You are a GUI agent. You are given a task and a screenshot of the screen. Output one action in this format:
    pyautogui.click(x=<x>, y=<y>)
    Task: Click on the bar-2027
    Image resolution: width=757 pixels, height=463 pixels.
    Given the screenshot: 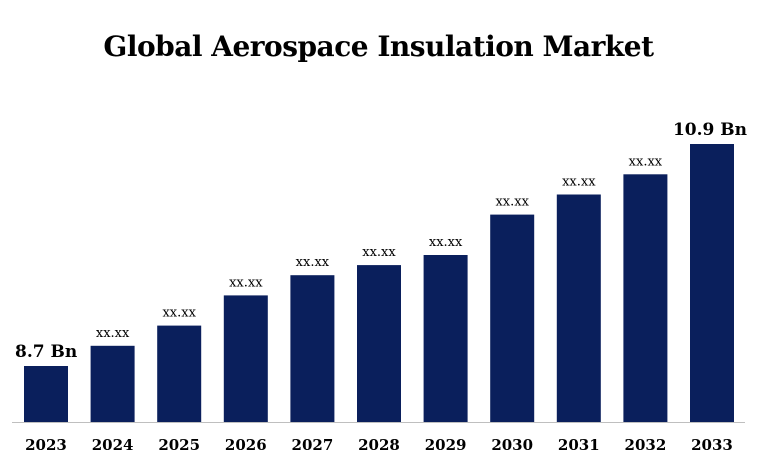 What is the action you would take?
    pyautogui.click(x=312, y=348)
    